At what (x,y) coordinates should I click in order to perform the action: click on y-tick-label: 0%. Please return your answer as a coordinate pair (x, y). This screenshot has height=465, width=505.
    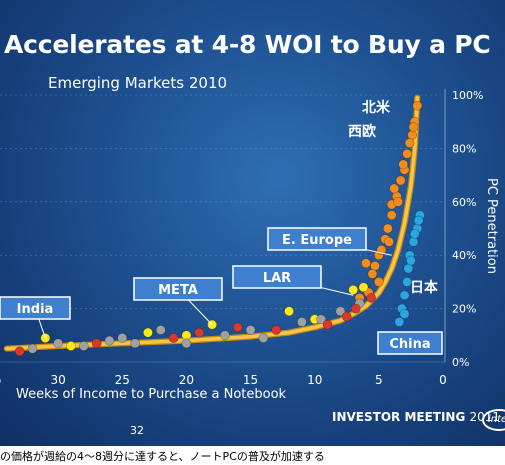
    Looking at the image, I should click on (460, 362).